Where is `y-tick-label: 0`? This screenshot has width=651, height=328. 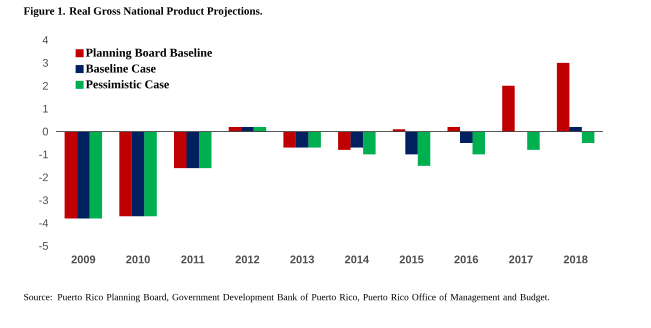 y-tick-label: 0 is located at coordinates (45, 132).